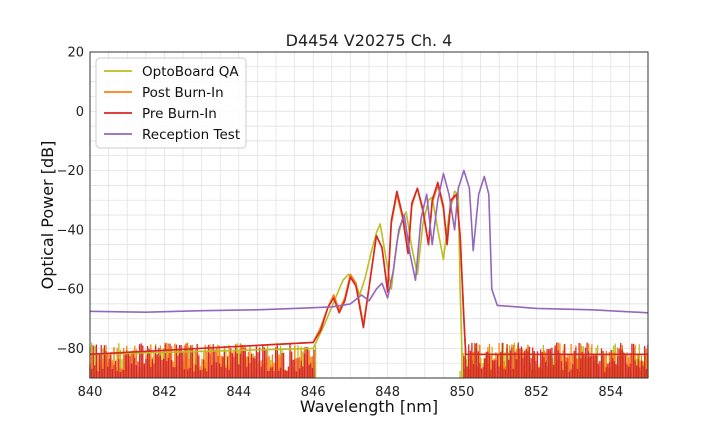  I want to click on x-tick-label: 850, so click(462, 392).